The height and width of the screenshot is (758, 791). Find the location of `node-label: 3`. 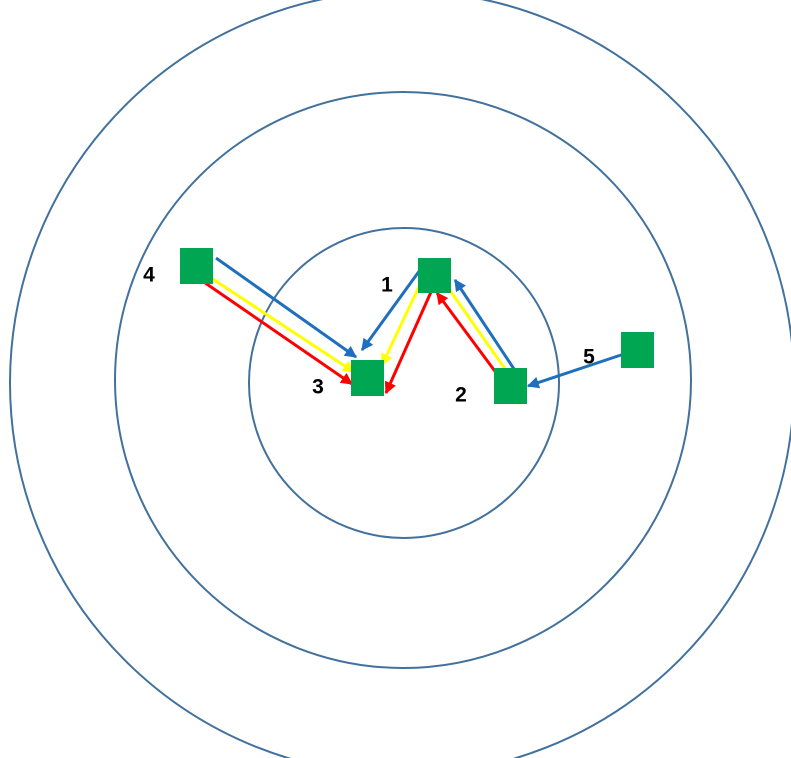

node-label: 3 is located at coordinates (318, 387).